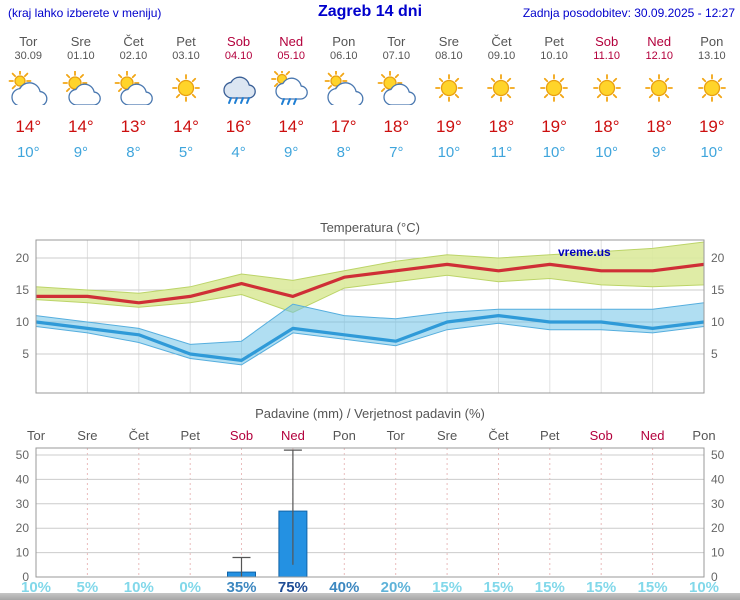  What do you see at coordinates (238, 56) in the screenshot?
I see `day-date: 04.10` at bounding box center [238, 56].